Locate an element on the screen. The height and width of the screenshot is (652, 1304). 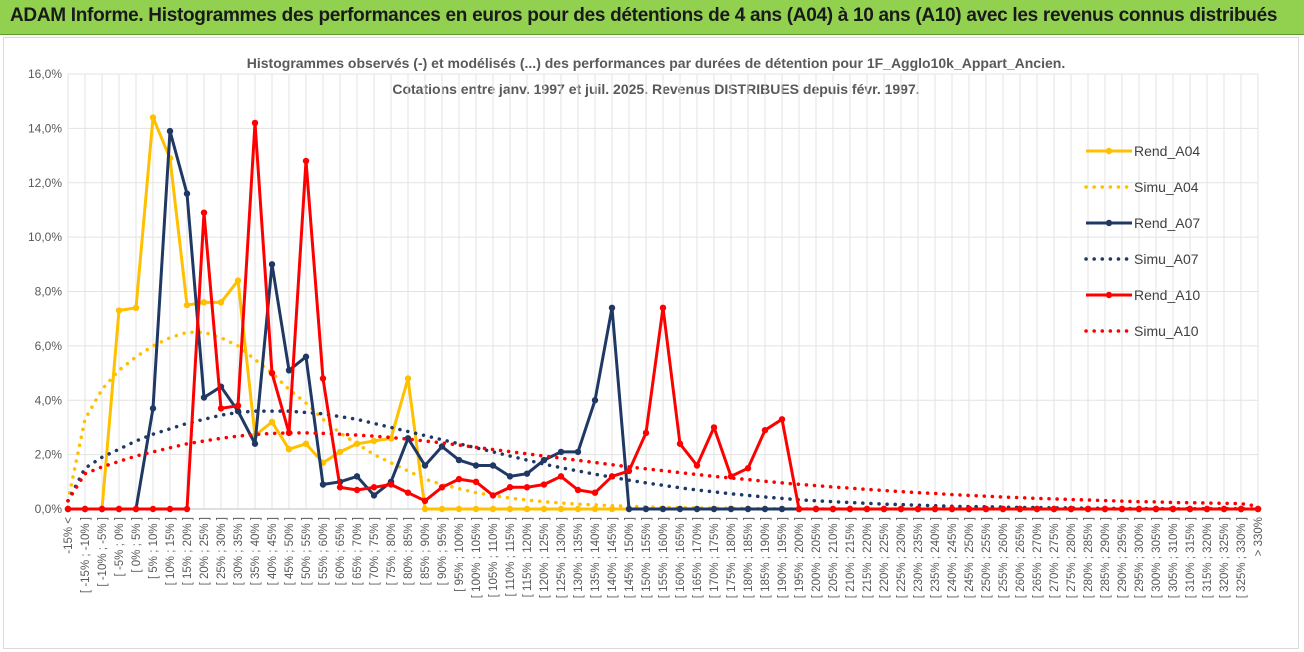
x-tick-label: [ 50% ; 55% ] is located at coordinates (307, 551).